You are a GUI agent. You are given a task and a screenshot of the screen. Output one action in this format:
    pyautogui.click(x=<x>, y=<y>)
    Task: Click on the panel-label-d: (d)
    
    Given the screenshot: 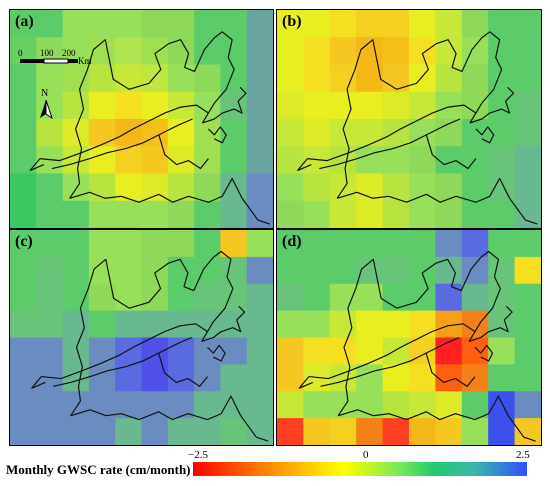 What is the action you would take?
    pyautogui.click(x=292, y=241)
    